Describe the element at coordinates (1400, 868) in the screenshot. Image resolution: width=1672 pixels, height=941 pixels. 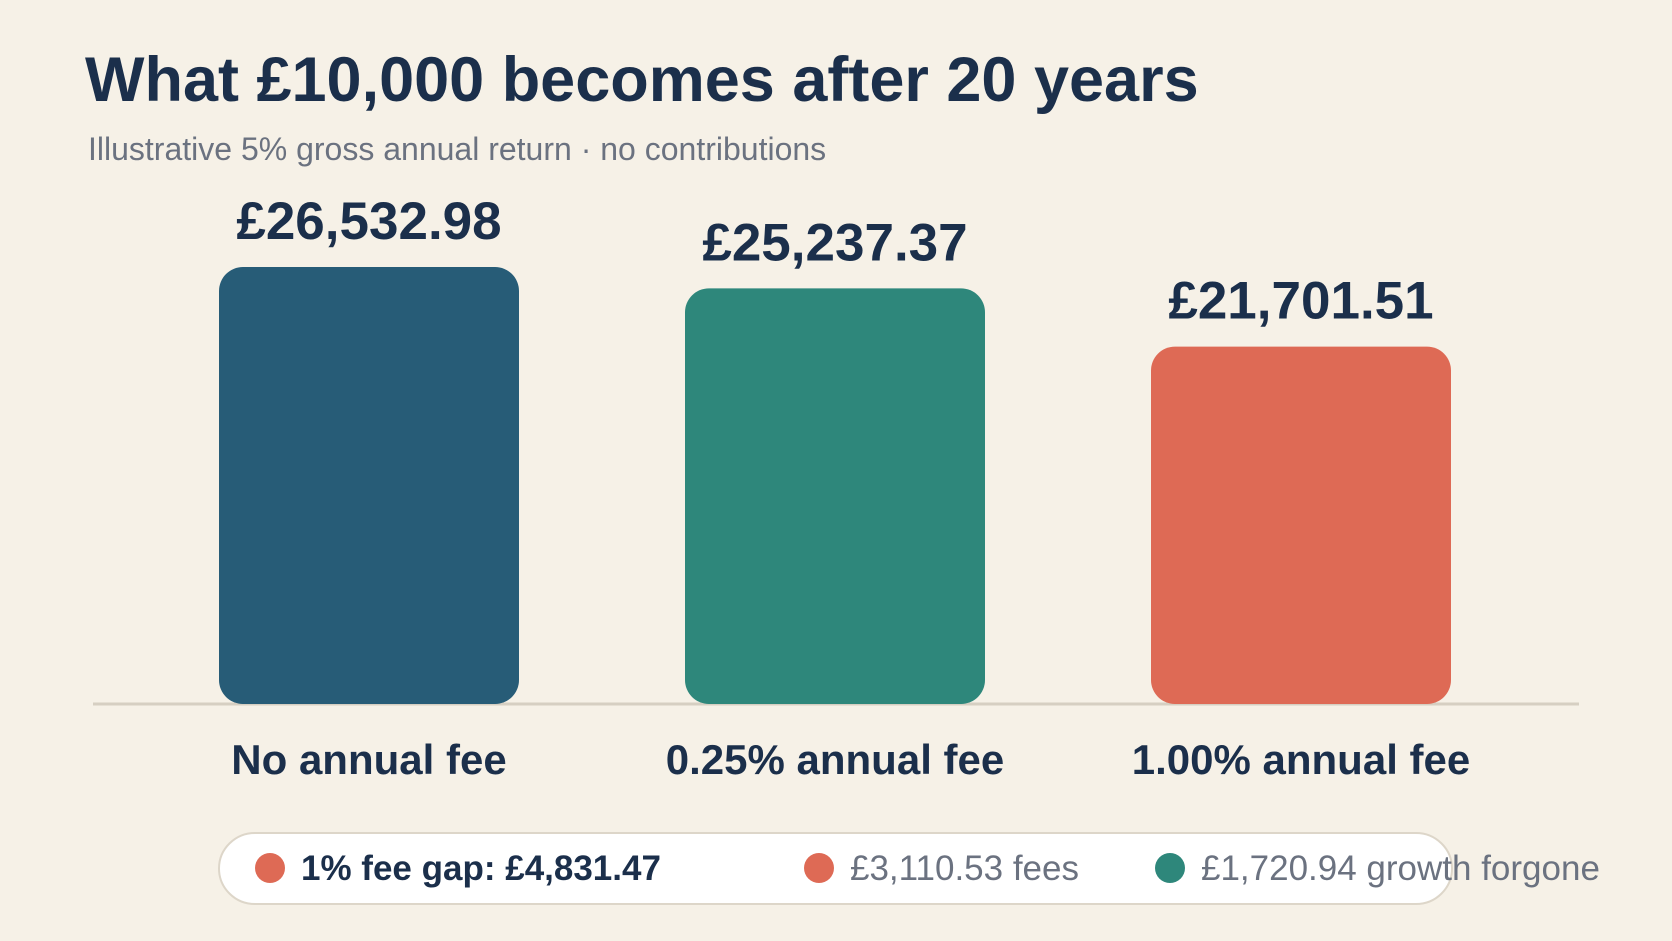
I see `summary-item: £1,720.94 growth forgone` at that location.